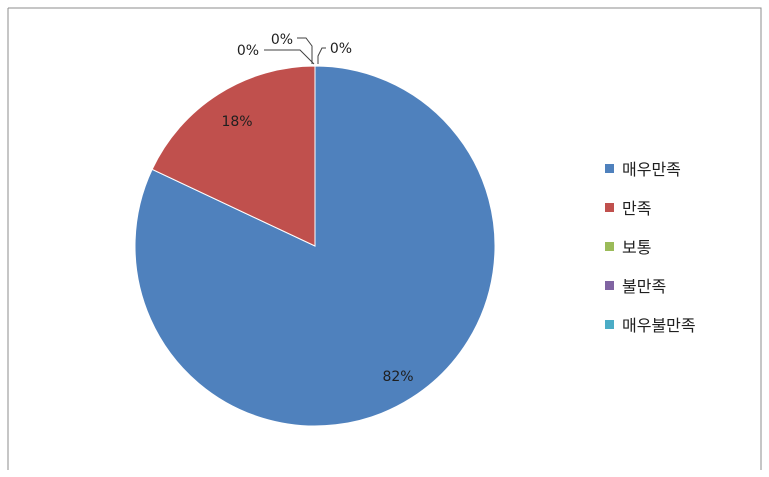 Image resolution: width=769 pixels, height=477 pixels. I want to click on legend-label-5: 매우불만족, so click(659, 325).